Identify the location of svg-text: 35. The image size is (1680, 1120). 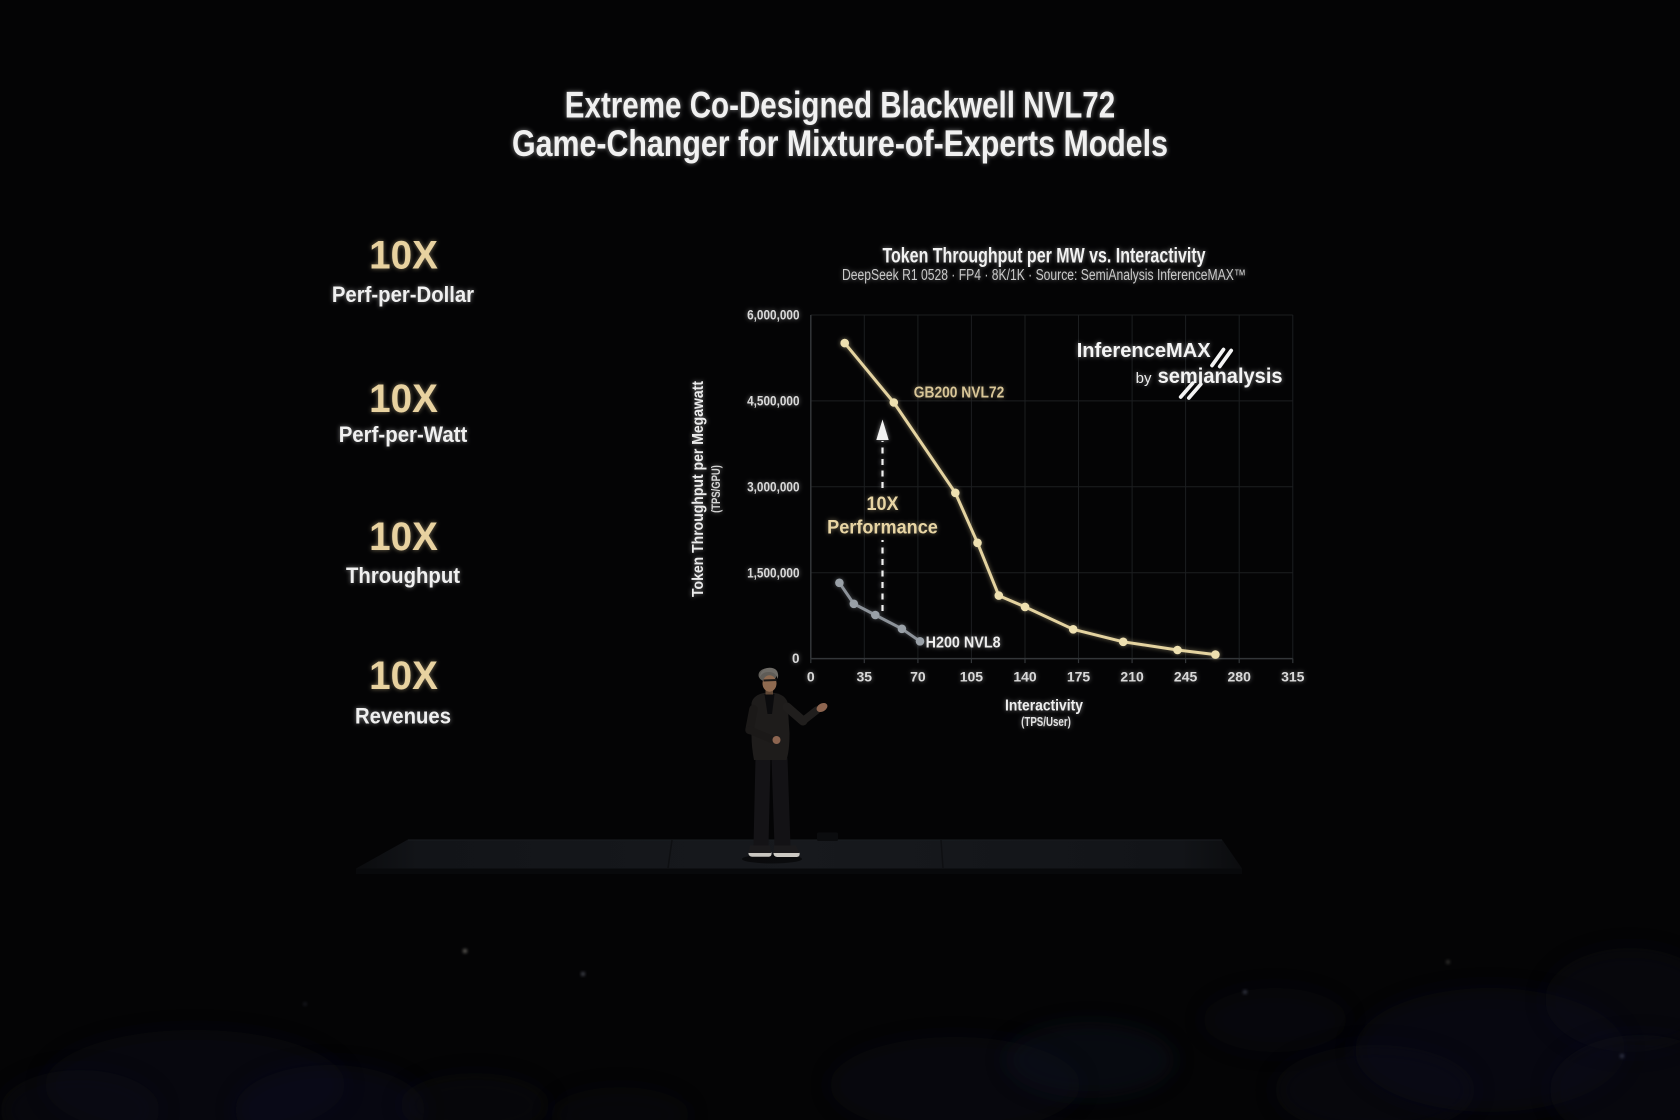
(865, 676).